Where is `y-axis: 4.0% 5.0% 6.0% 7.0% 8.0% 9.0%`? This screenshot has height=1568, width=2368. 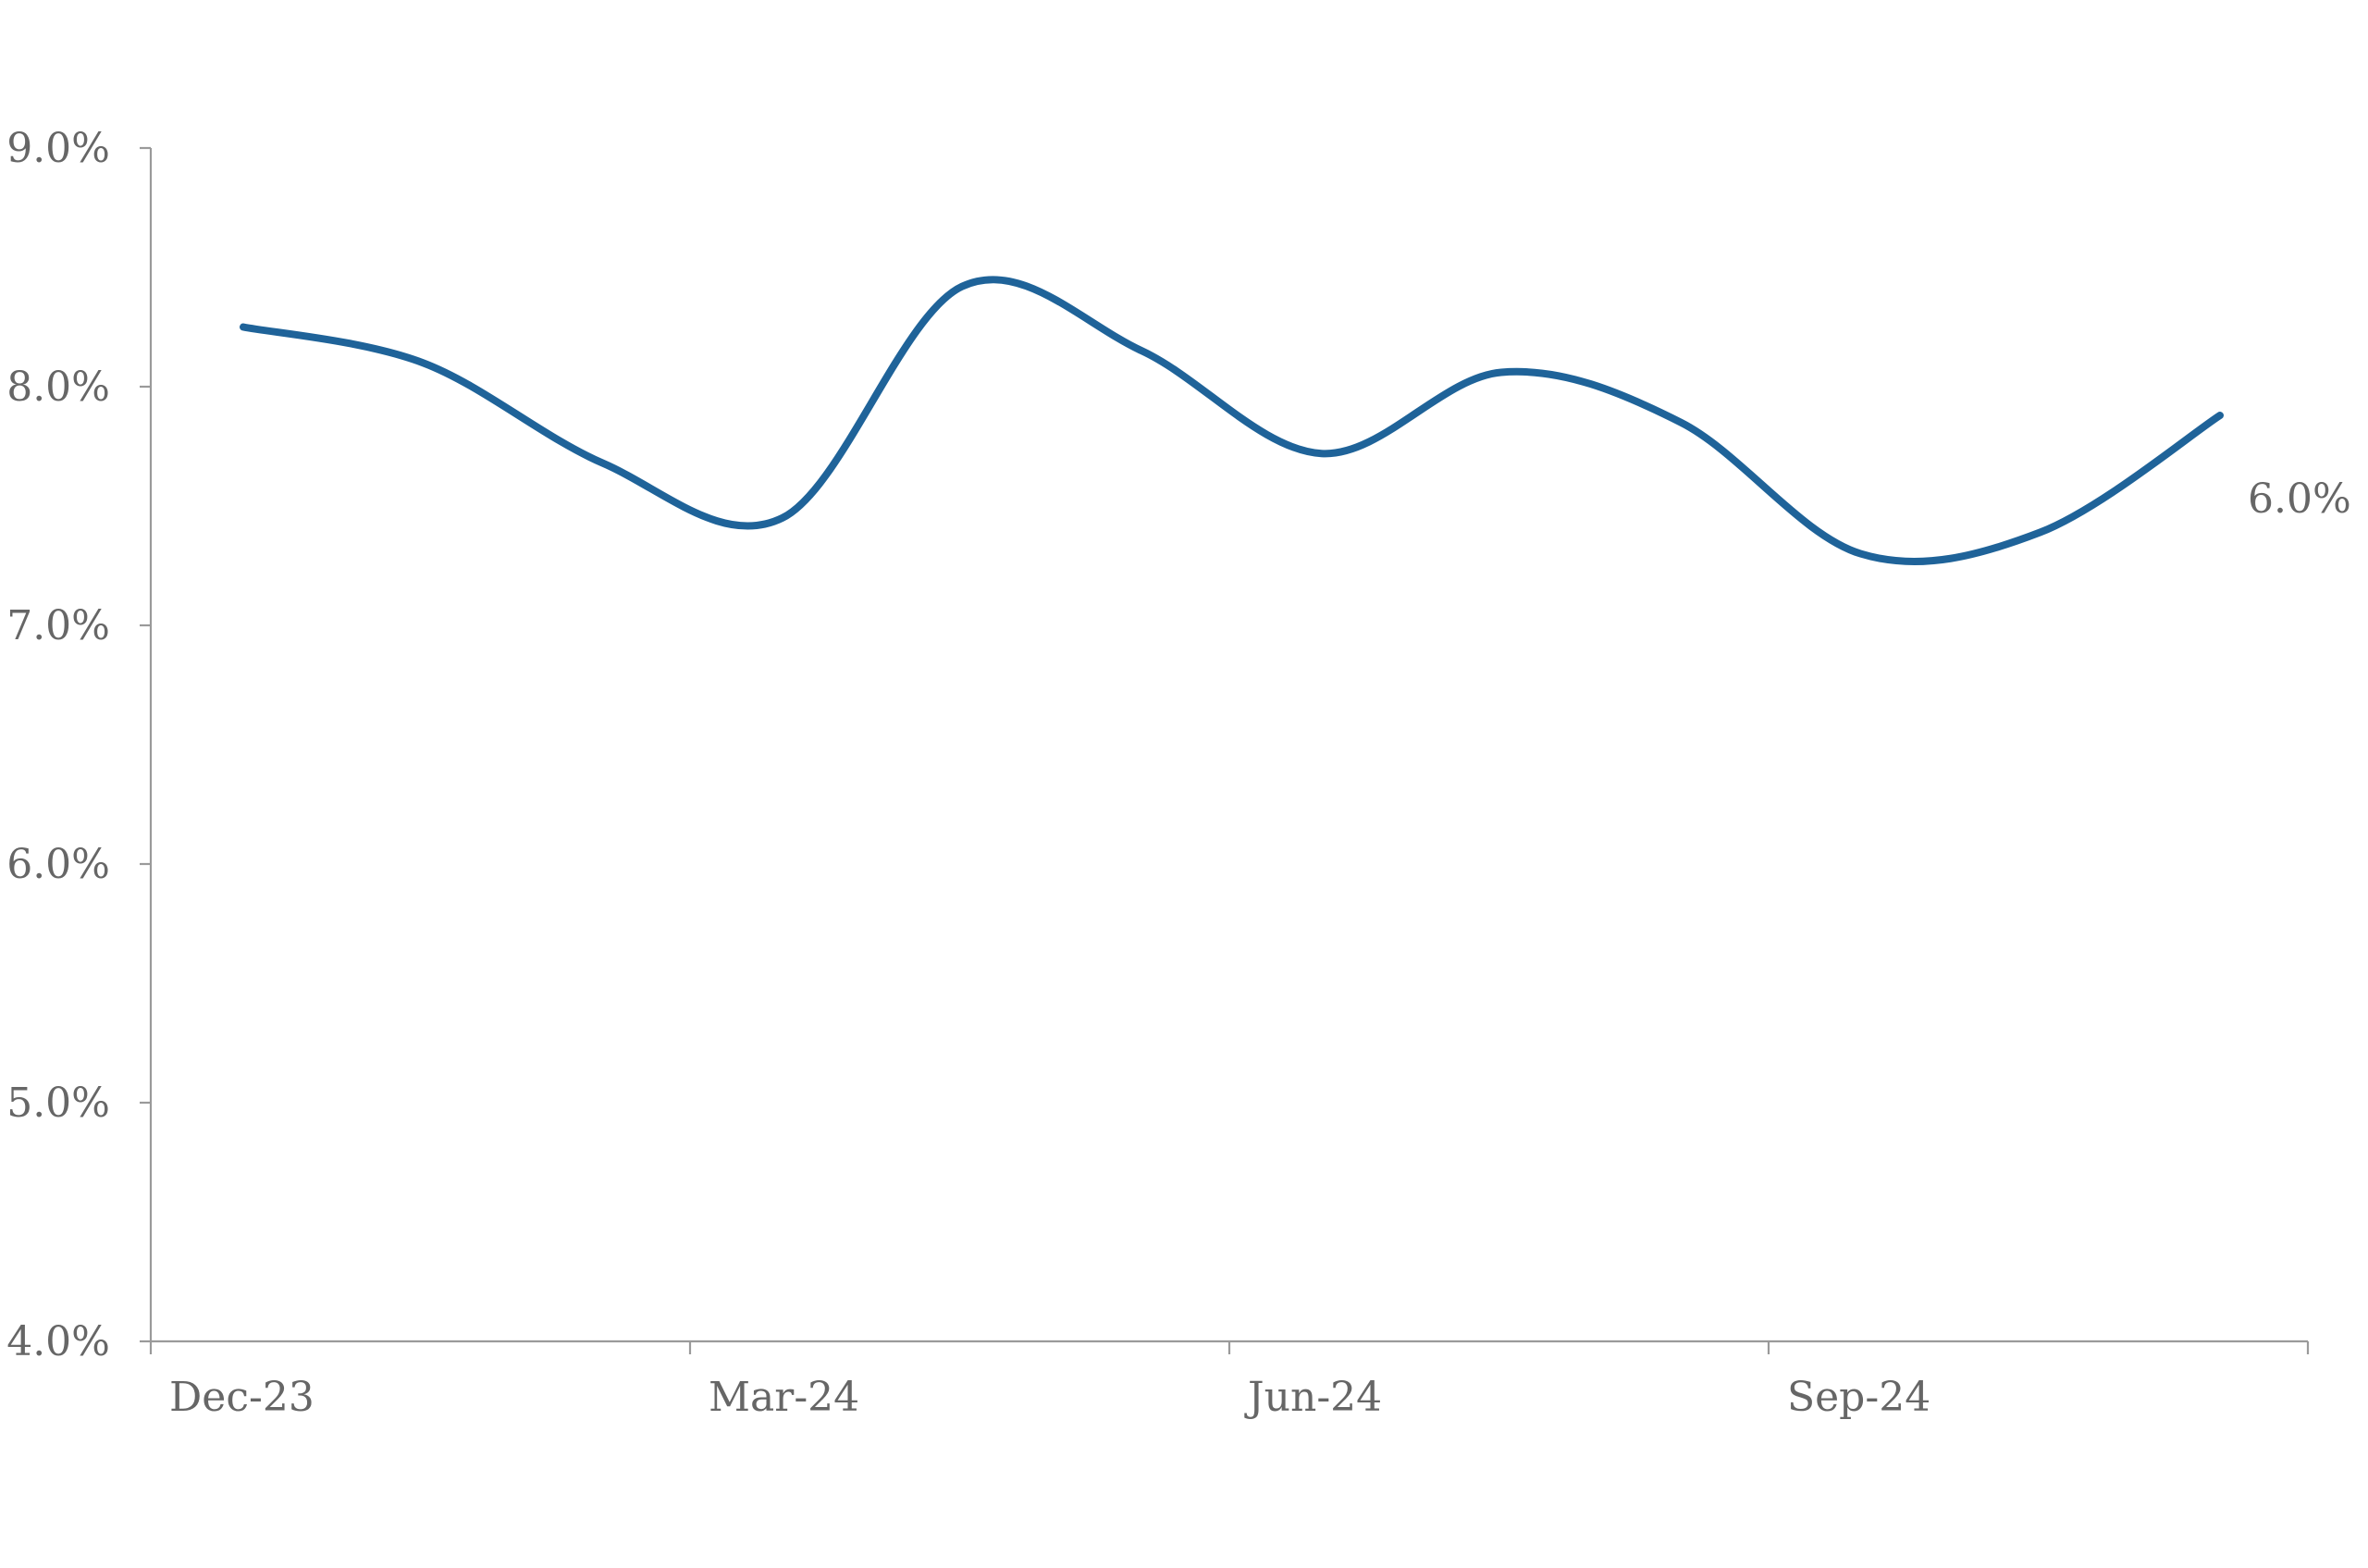
y-axis: 4.0% 5.0% 6.0% 7.0% 8.0% 9.0% is located at coordinates (80, 745).